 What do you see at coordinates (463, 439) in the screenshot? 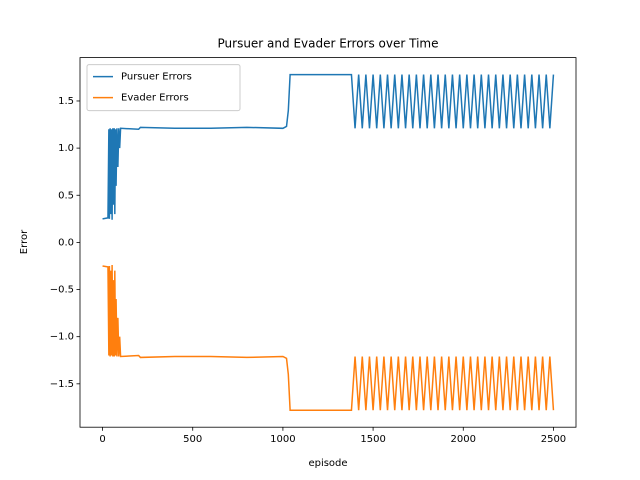
I see `x-tick-label: 2000` at bounding box center [463, 439].